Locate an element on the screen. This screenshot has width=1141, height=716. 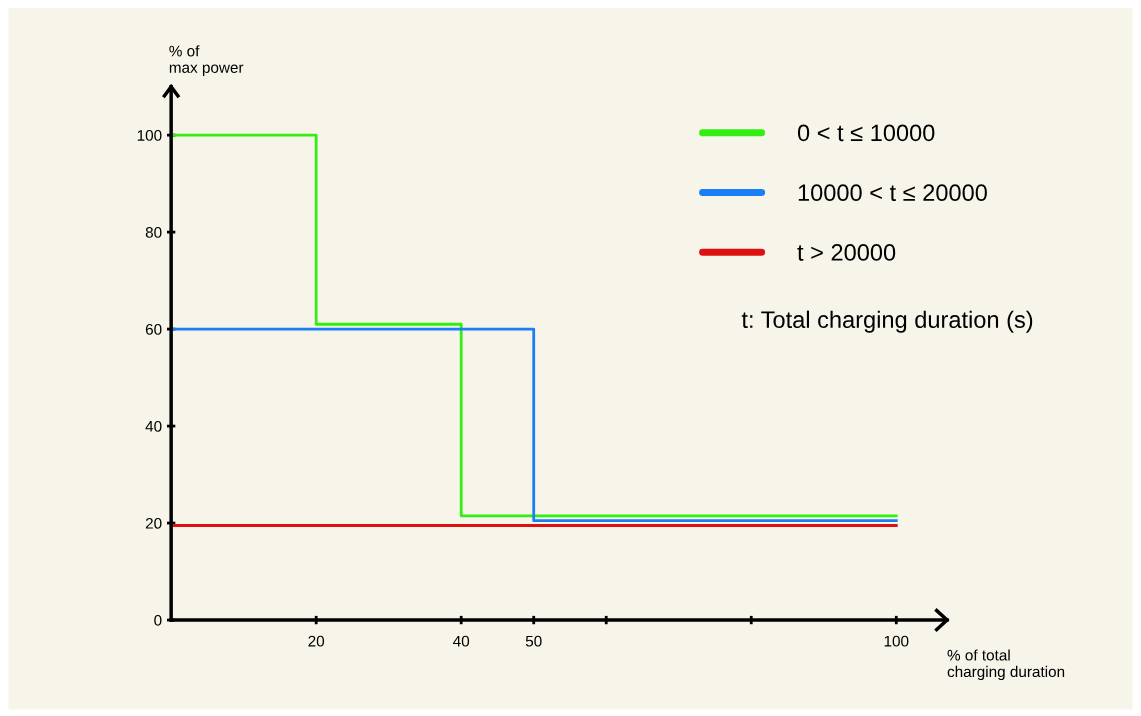
x-tick-label: 100 is located at coordinates (896, 641).